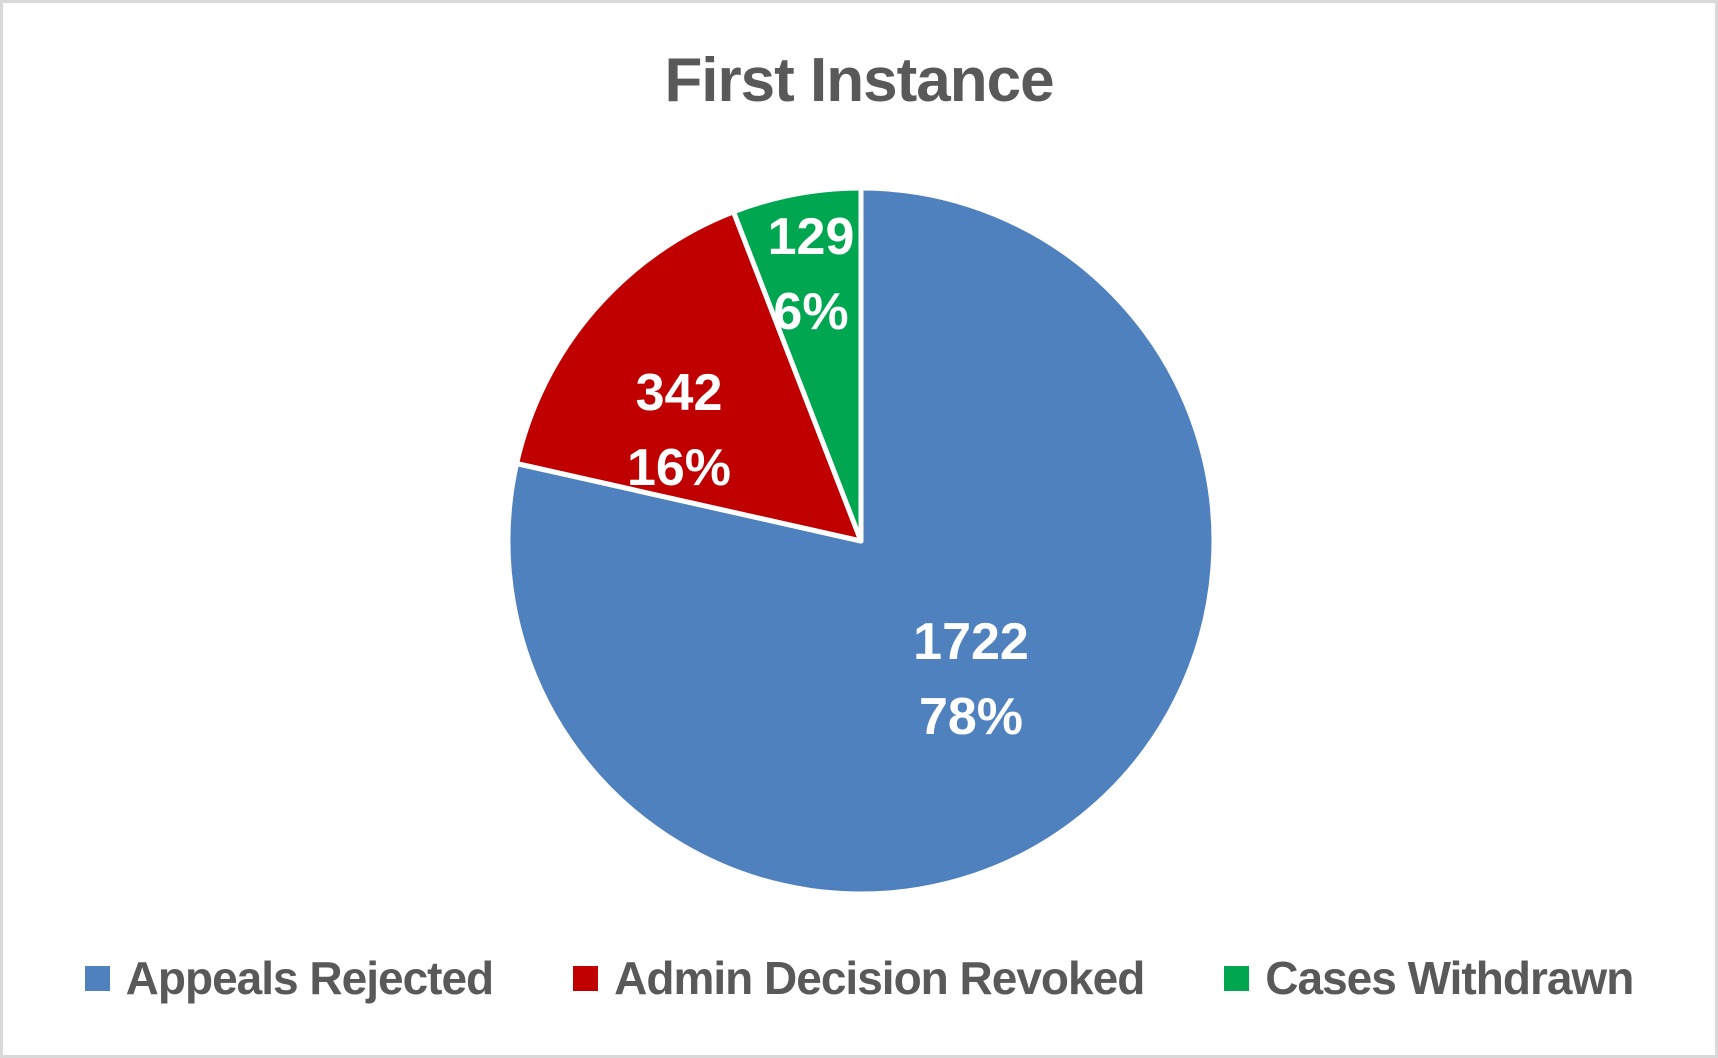 The width and height of the screenshot is (1718, 1058). What do you see at coordinates (1449, 978) in the screenshot?
I see `legend-label-cases-withdrawn: Cases Withdrawn` at bounding box center [1449, 978].